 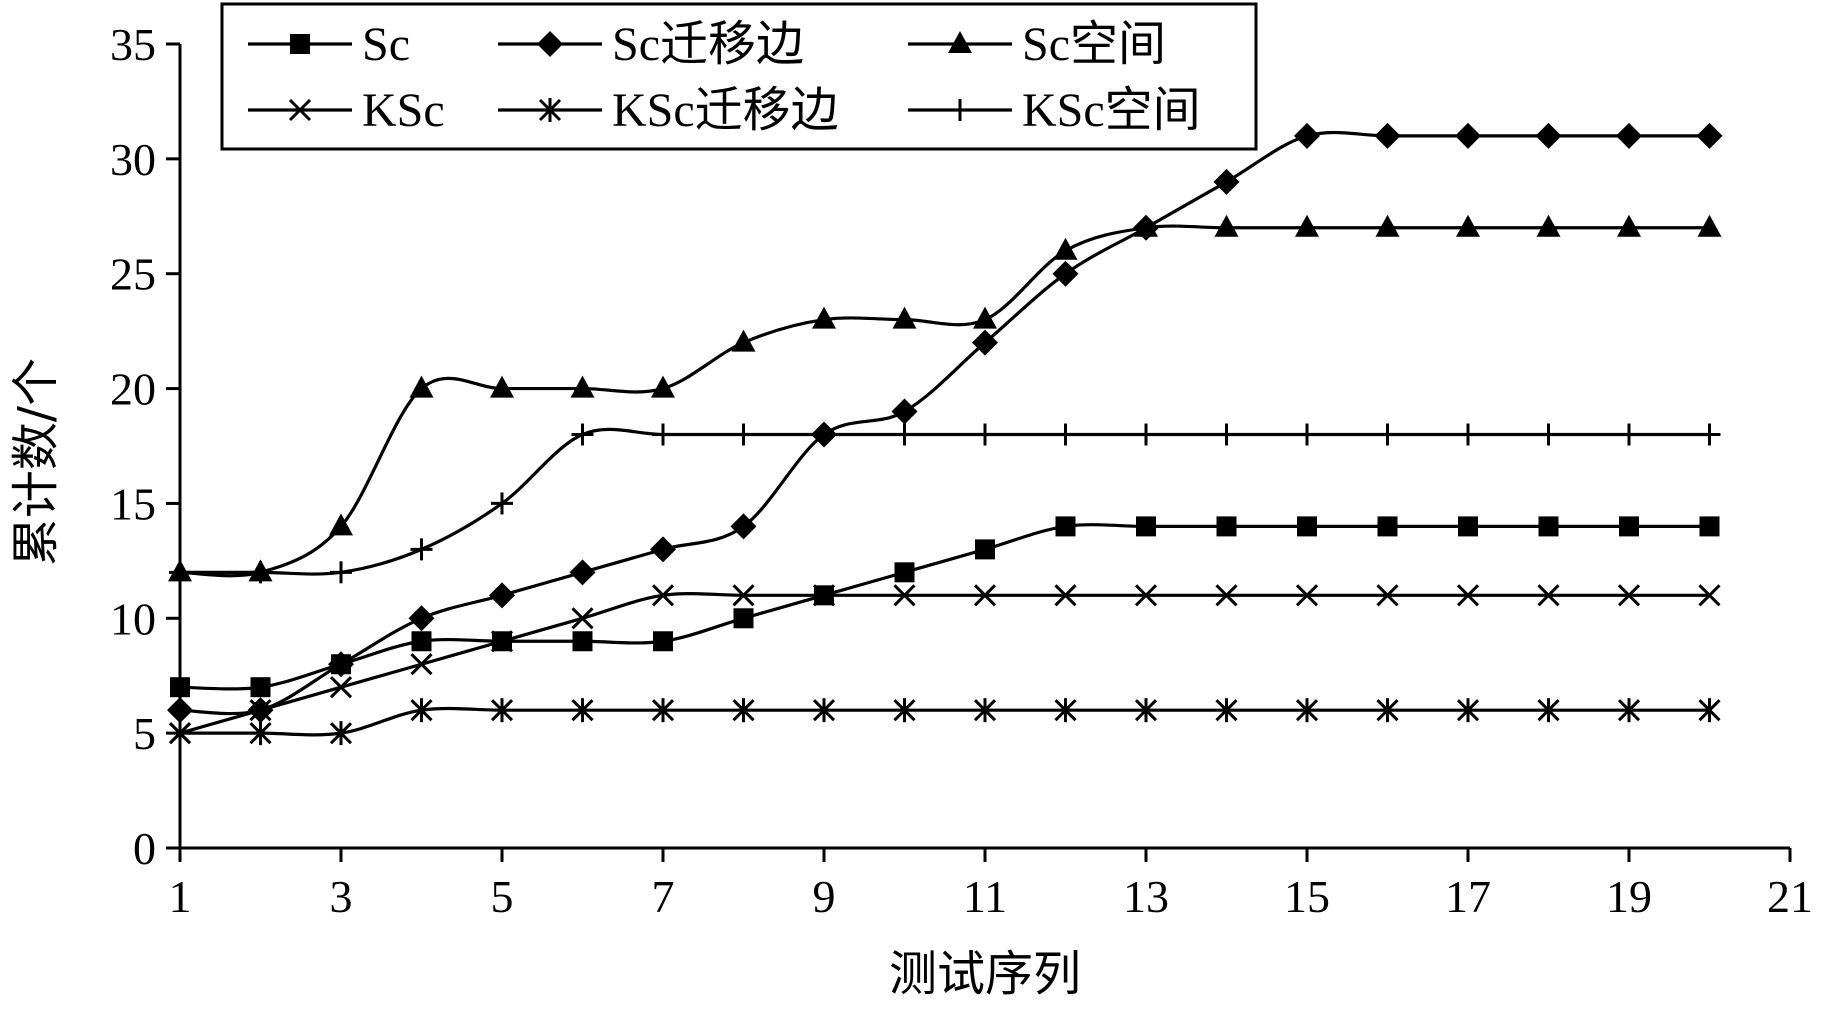 What do you see at coordinates (180, 896) in the screenshot?
I see `x-tick-label: 1` at bounding box center [180, 896].